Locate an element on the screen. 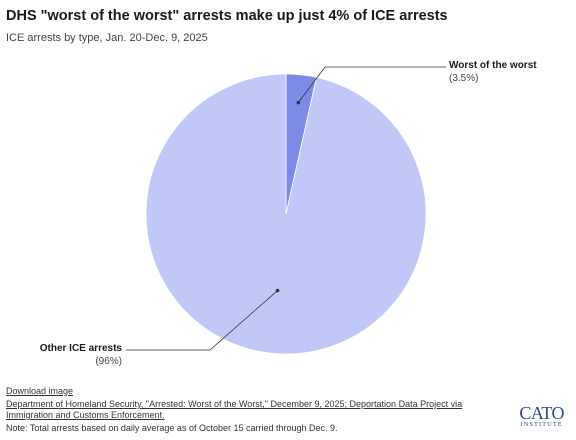 The width and height of the screenshot is (576, 440). logo-main-text: CATO is located at coordinates (541, 413).